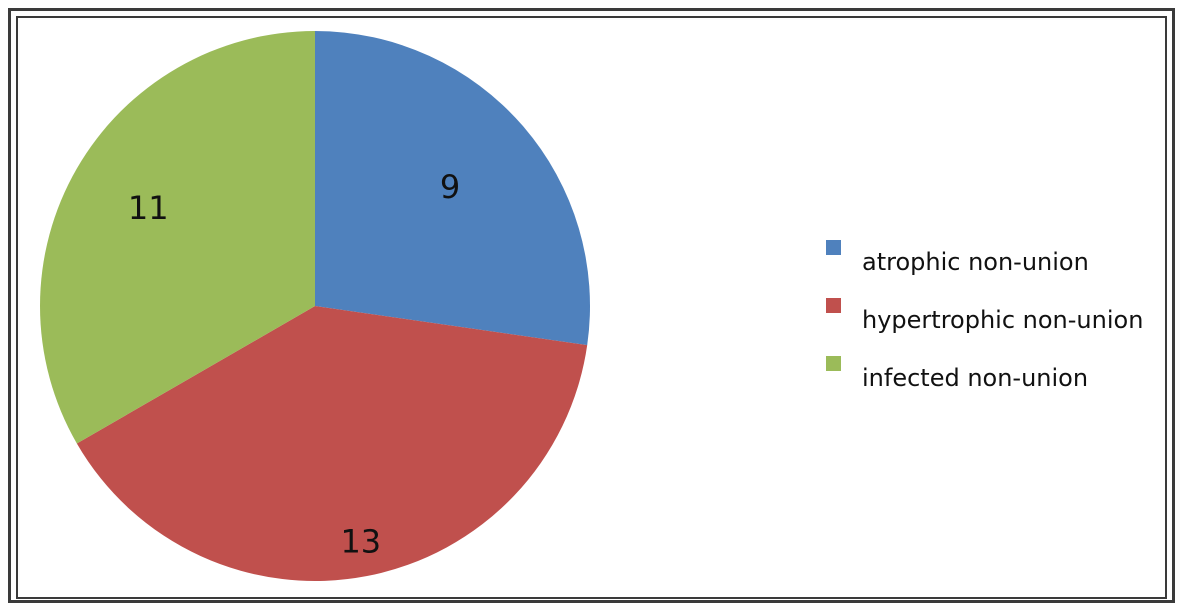 This screenshot has width=1179, height=607. What do you see at coordinates (360, 542) in the screenshot?
I see `data-label-hypertrophic: 13` at bounding box center [360, 542].